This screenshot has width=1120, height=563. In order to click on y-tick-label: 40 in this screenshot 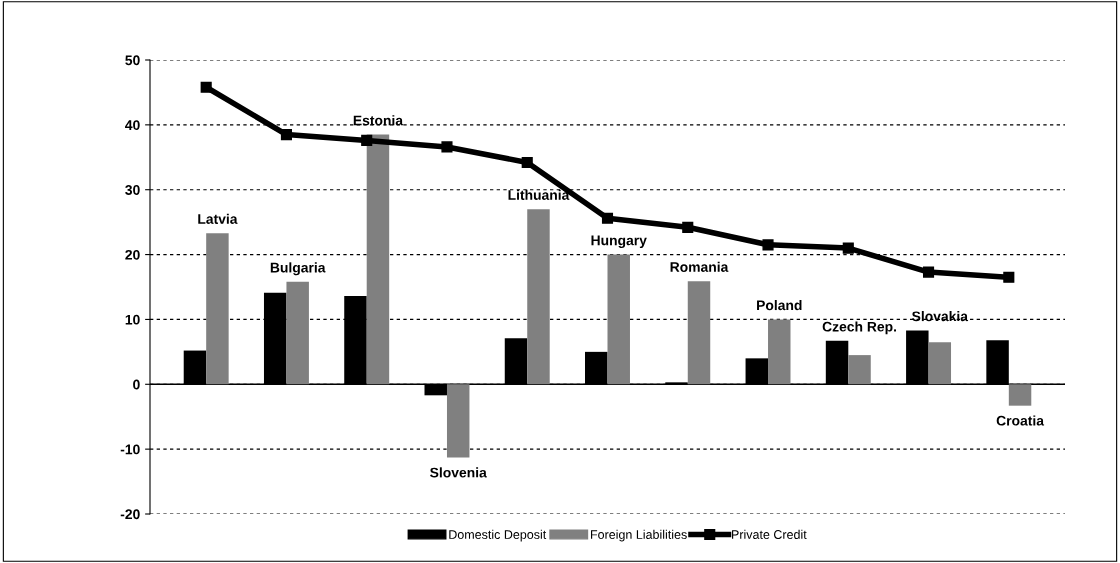, I will do `click(132, 125)`.